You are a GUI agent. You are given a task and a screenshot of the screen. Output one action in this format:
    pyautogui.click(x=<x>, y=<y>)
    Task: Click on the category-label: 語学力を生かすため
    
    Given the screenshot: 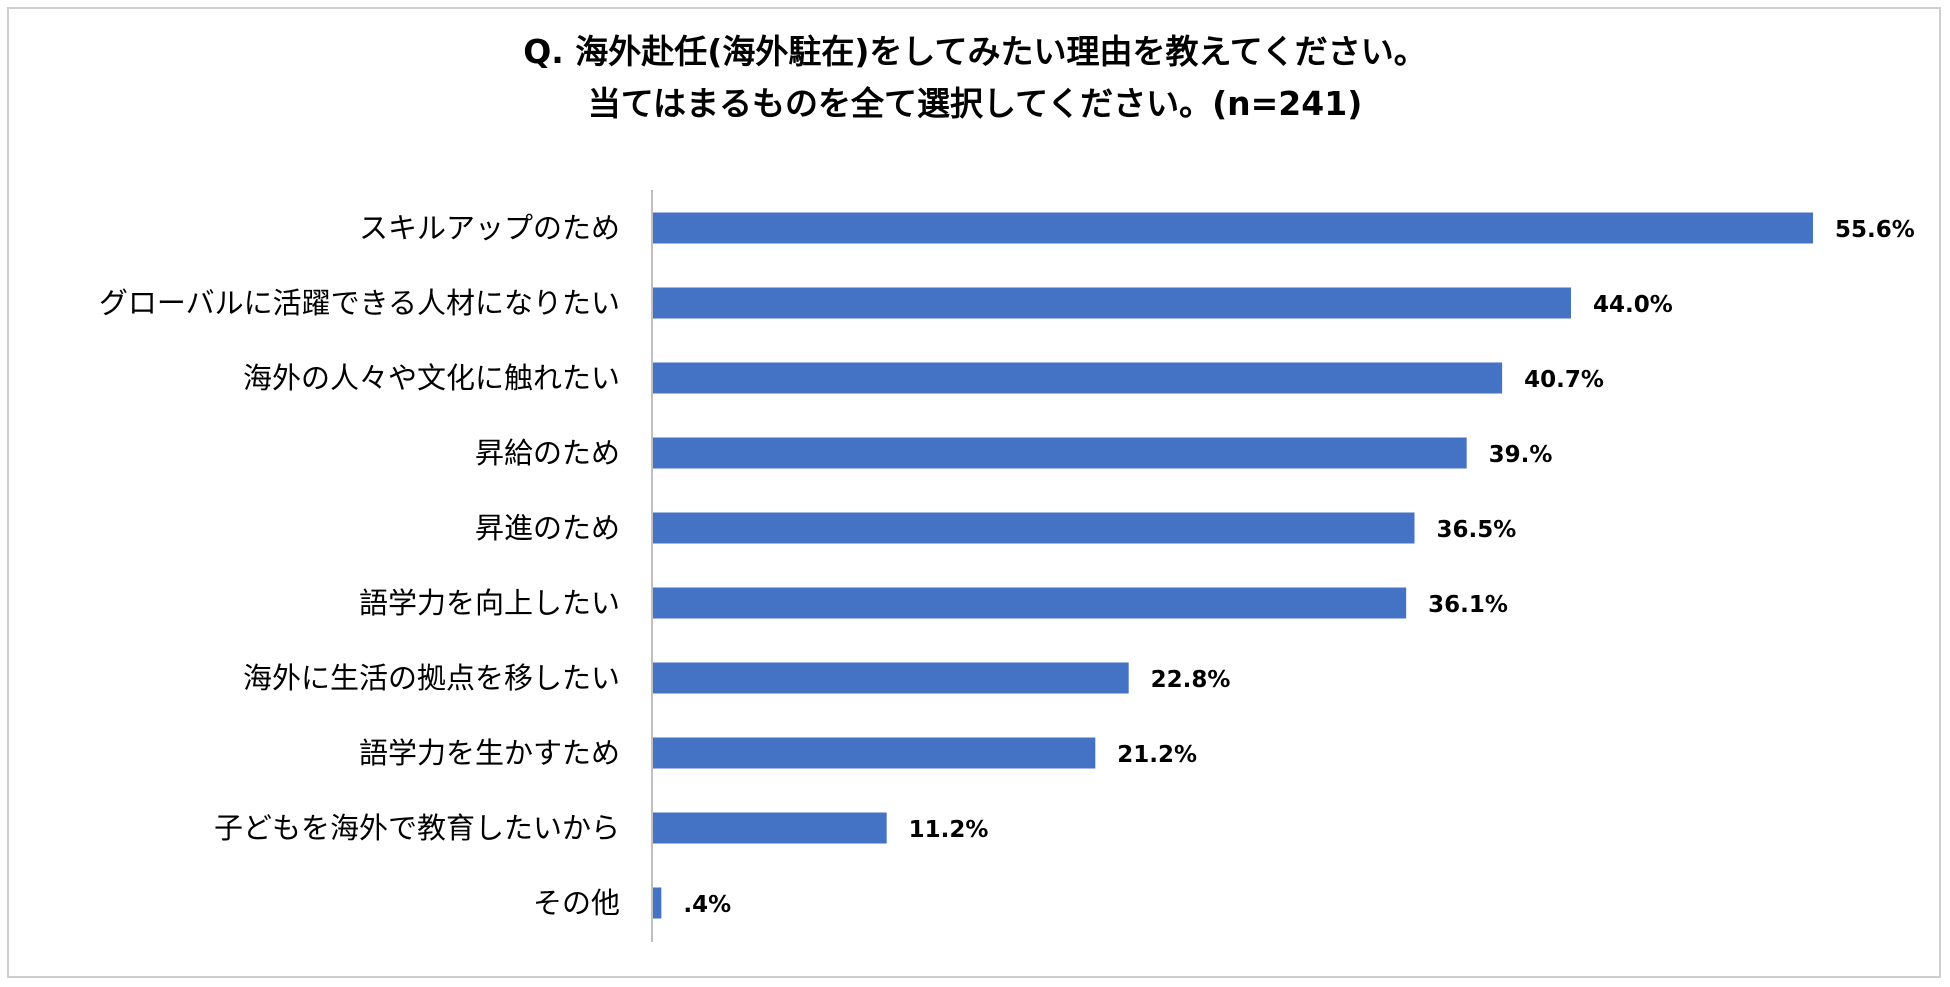 What is the action you would take?
    pyautogui.click(x=489, y=753)
    